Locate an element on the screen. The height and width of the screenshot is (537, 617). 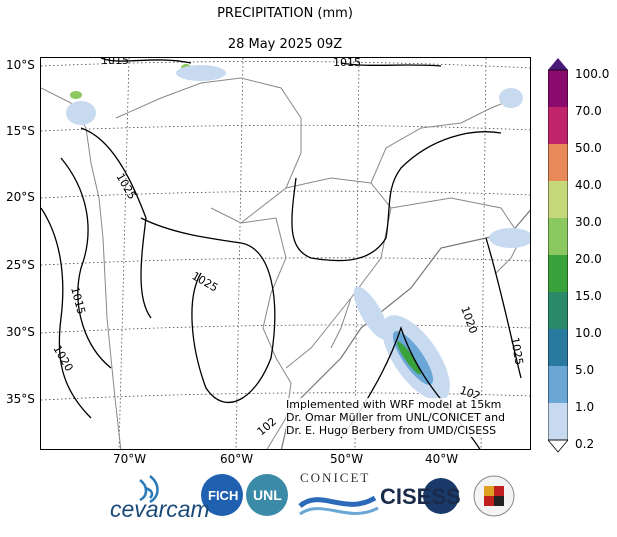
unl-logo-text: UNL is located at coordinates (267, 495).